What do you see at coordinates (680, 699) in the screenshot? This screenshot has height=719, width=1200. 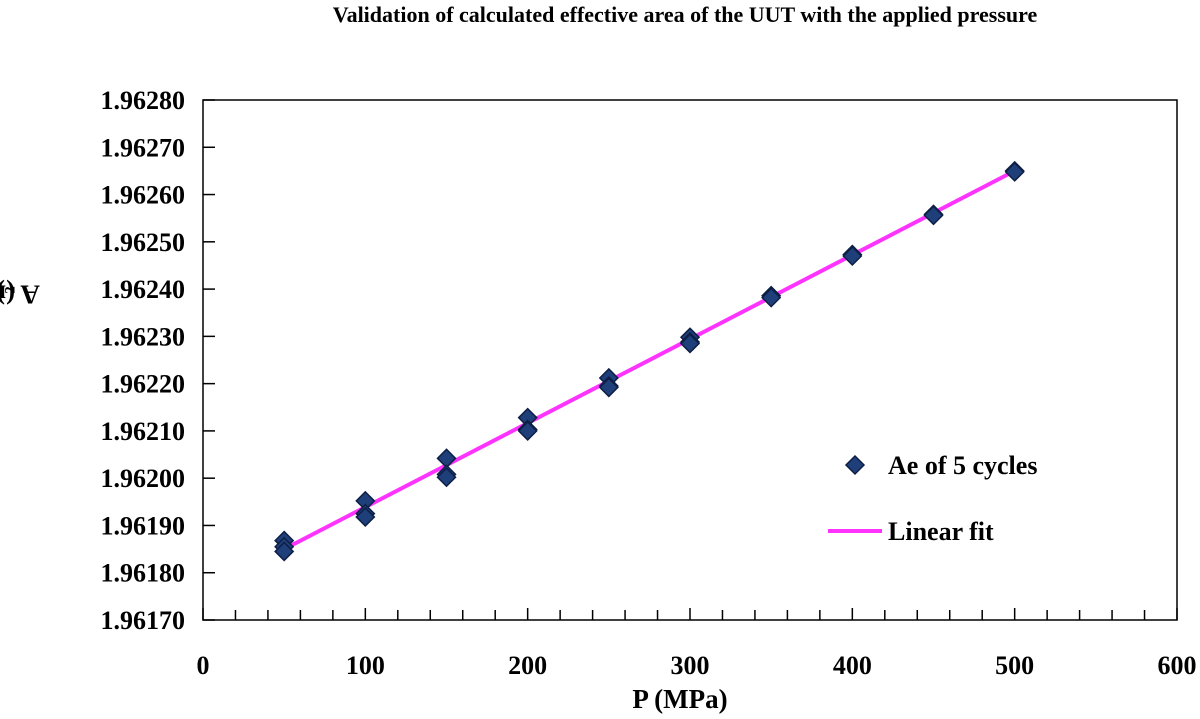 I see `x-axis-label: P (MPa)` at bounding box center [680, 699].